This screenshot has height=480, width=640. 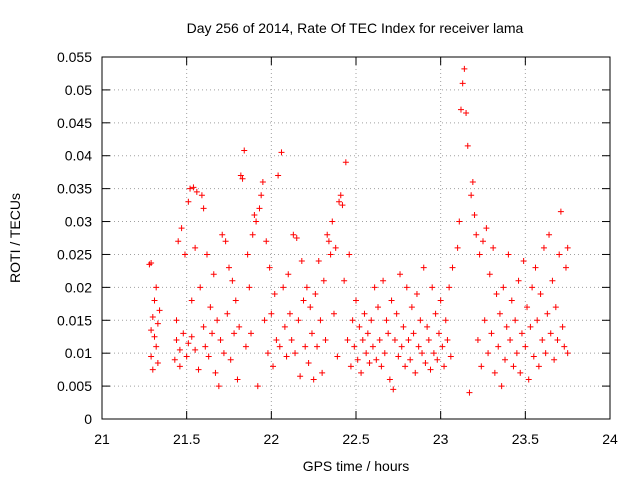 I want to click on x-tick-label: 21, so click(x=102, y=439).